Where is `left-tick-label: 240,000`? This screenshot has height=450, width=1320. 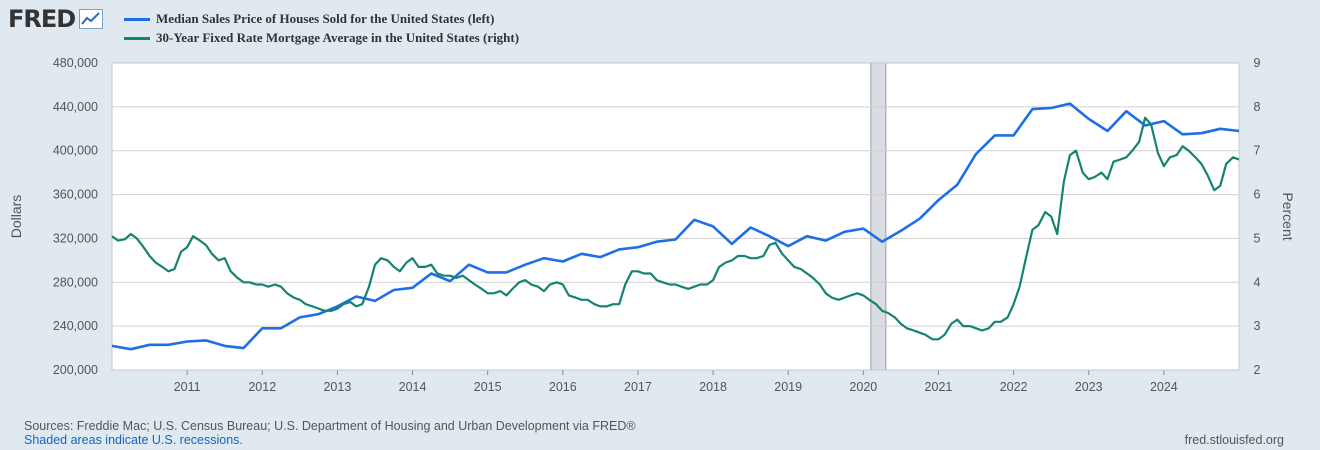 left-tick-label: 240,000 is located at coordinates (75, 326).